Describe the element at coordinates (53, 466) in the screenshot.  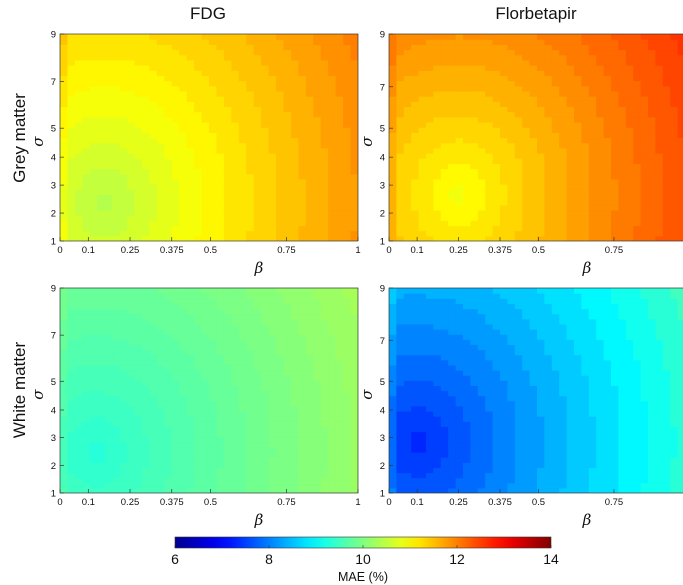
I see `y-tick-label: 2` at that location.